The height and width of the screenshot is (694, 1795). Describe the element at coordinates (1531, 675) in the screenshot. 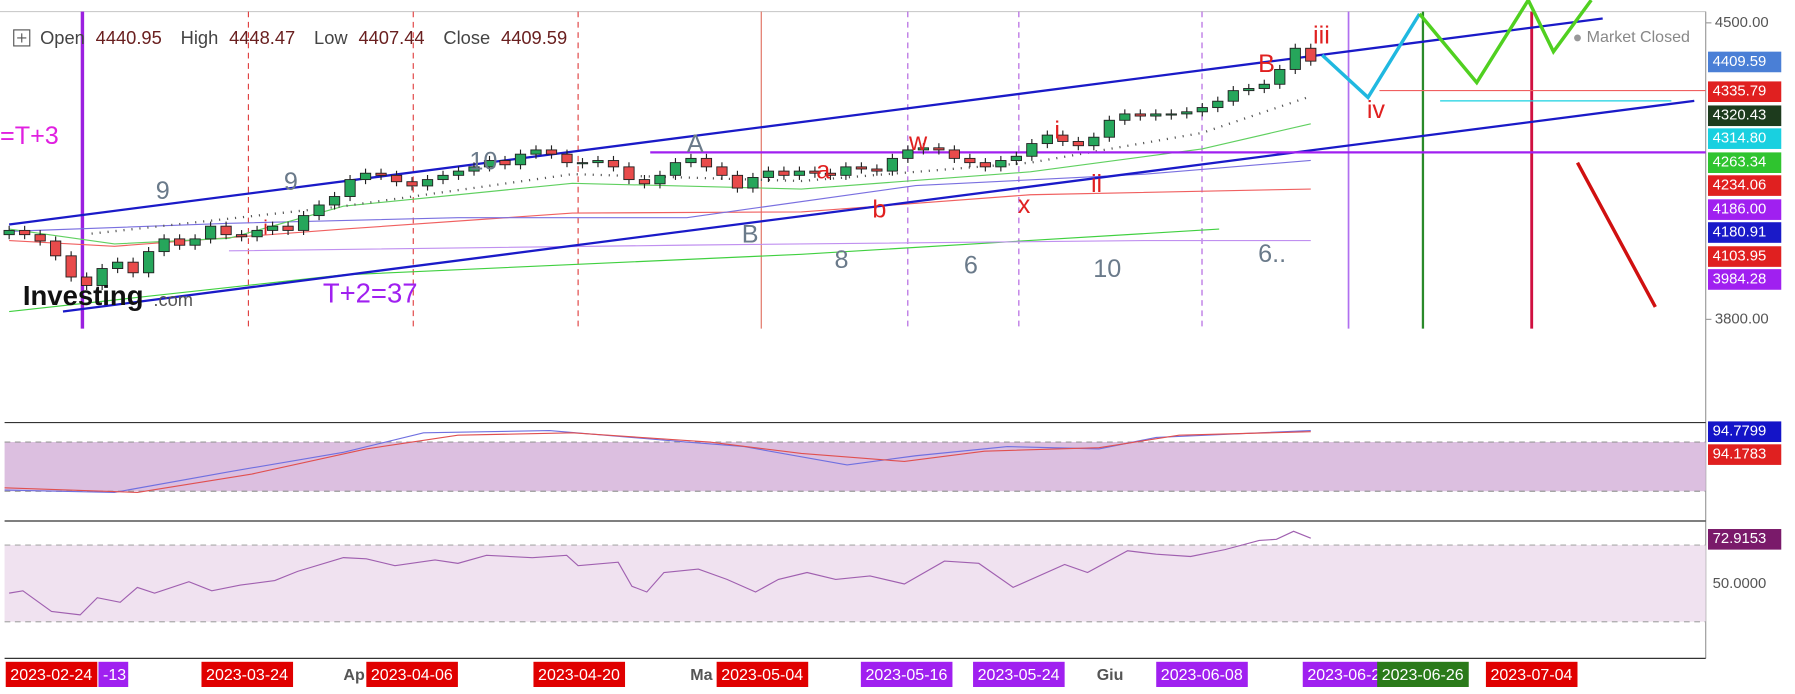

I see `date-tag-label: 2023-07-04` at that location.